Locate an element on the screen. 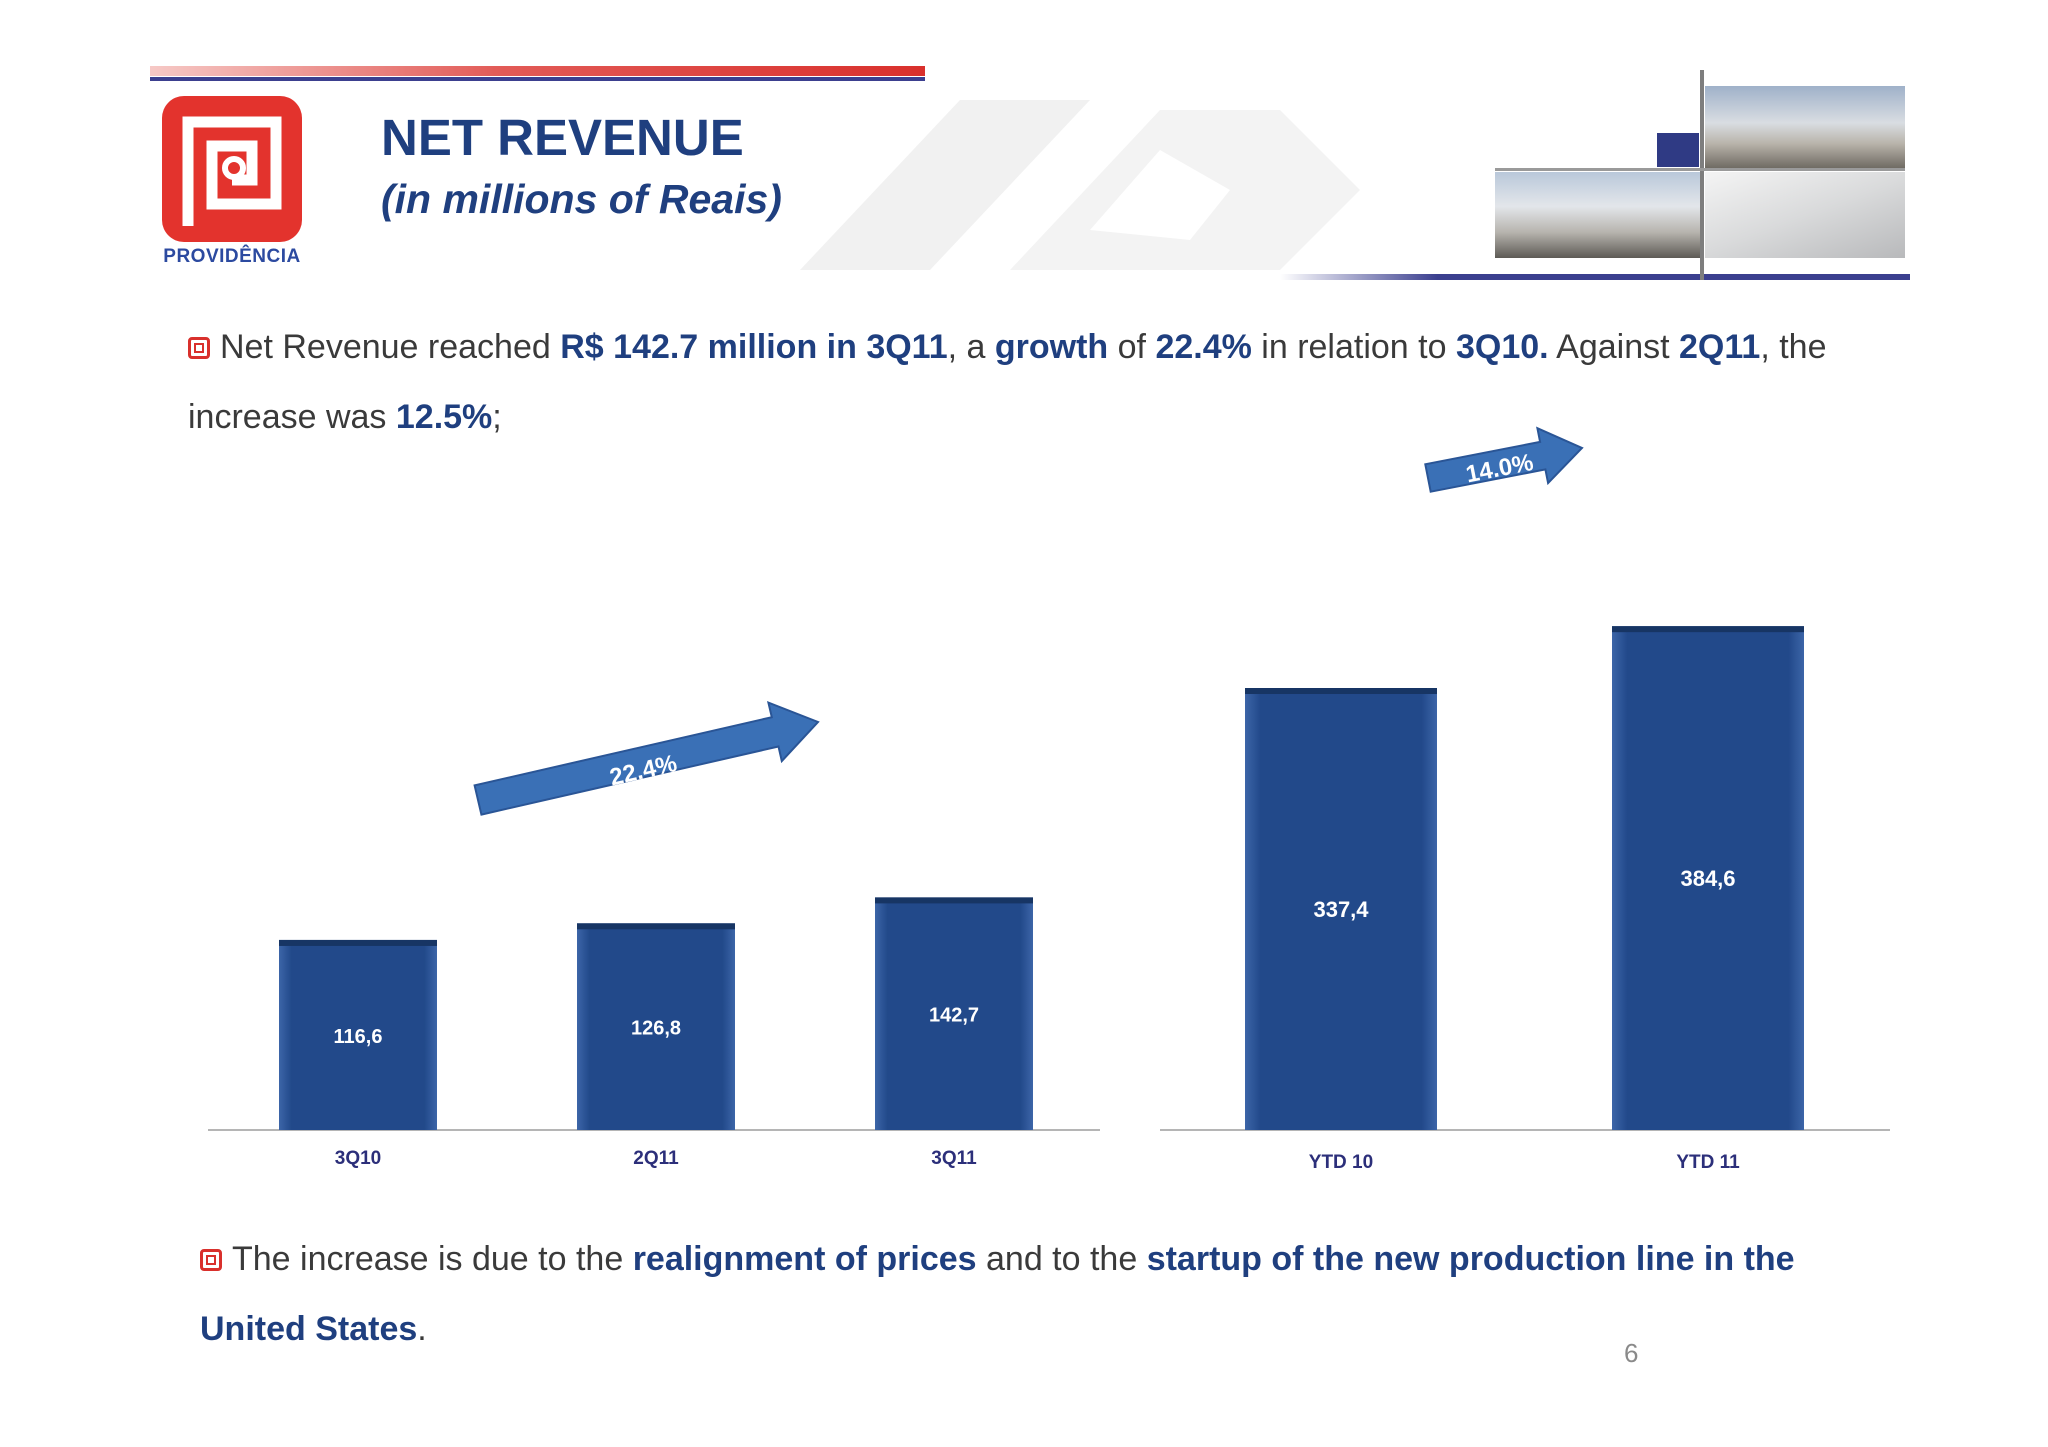  chart-1-category-label: 3Q10 is located at coordinates (358, 1158).